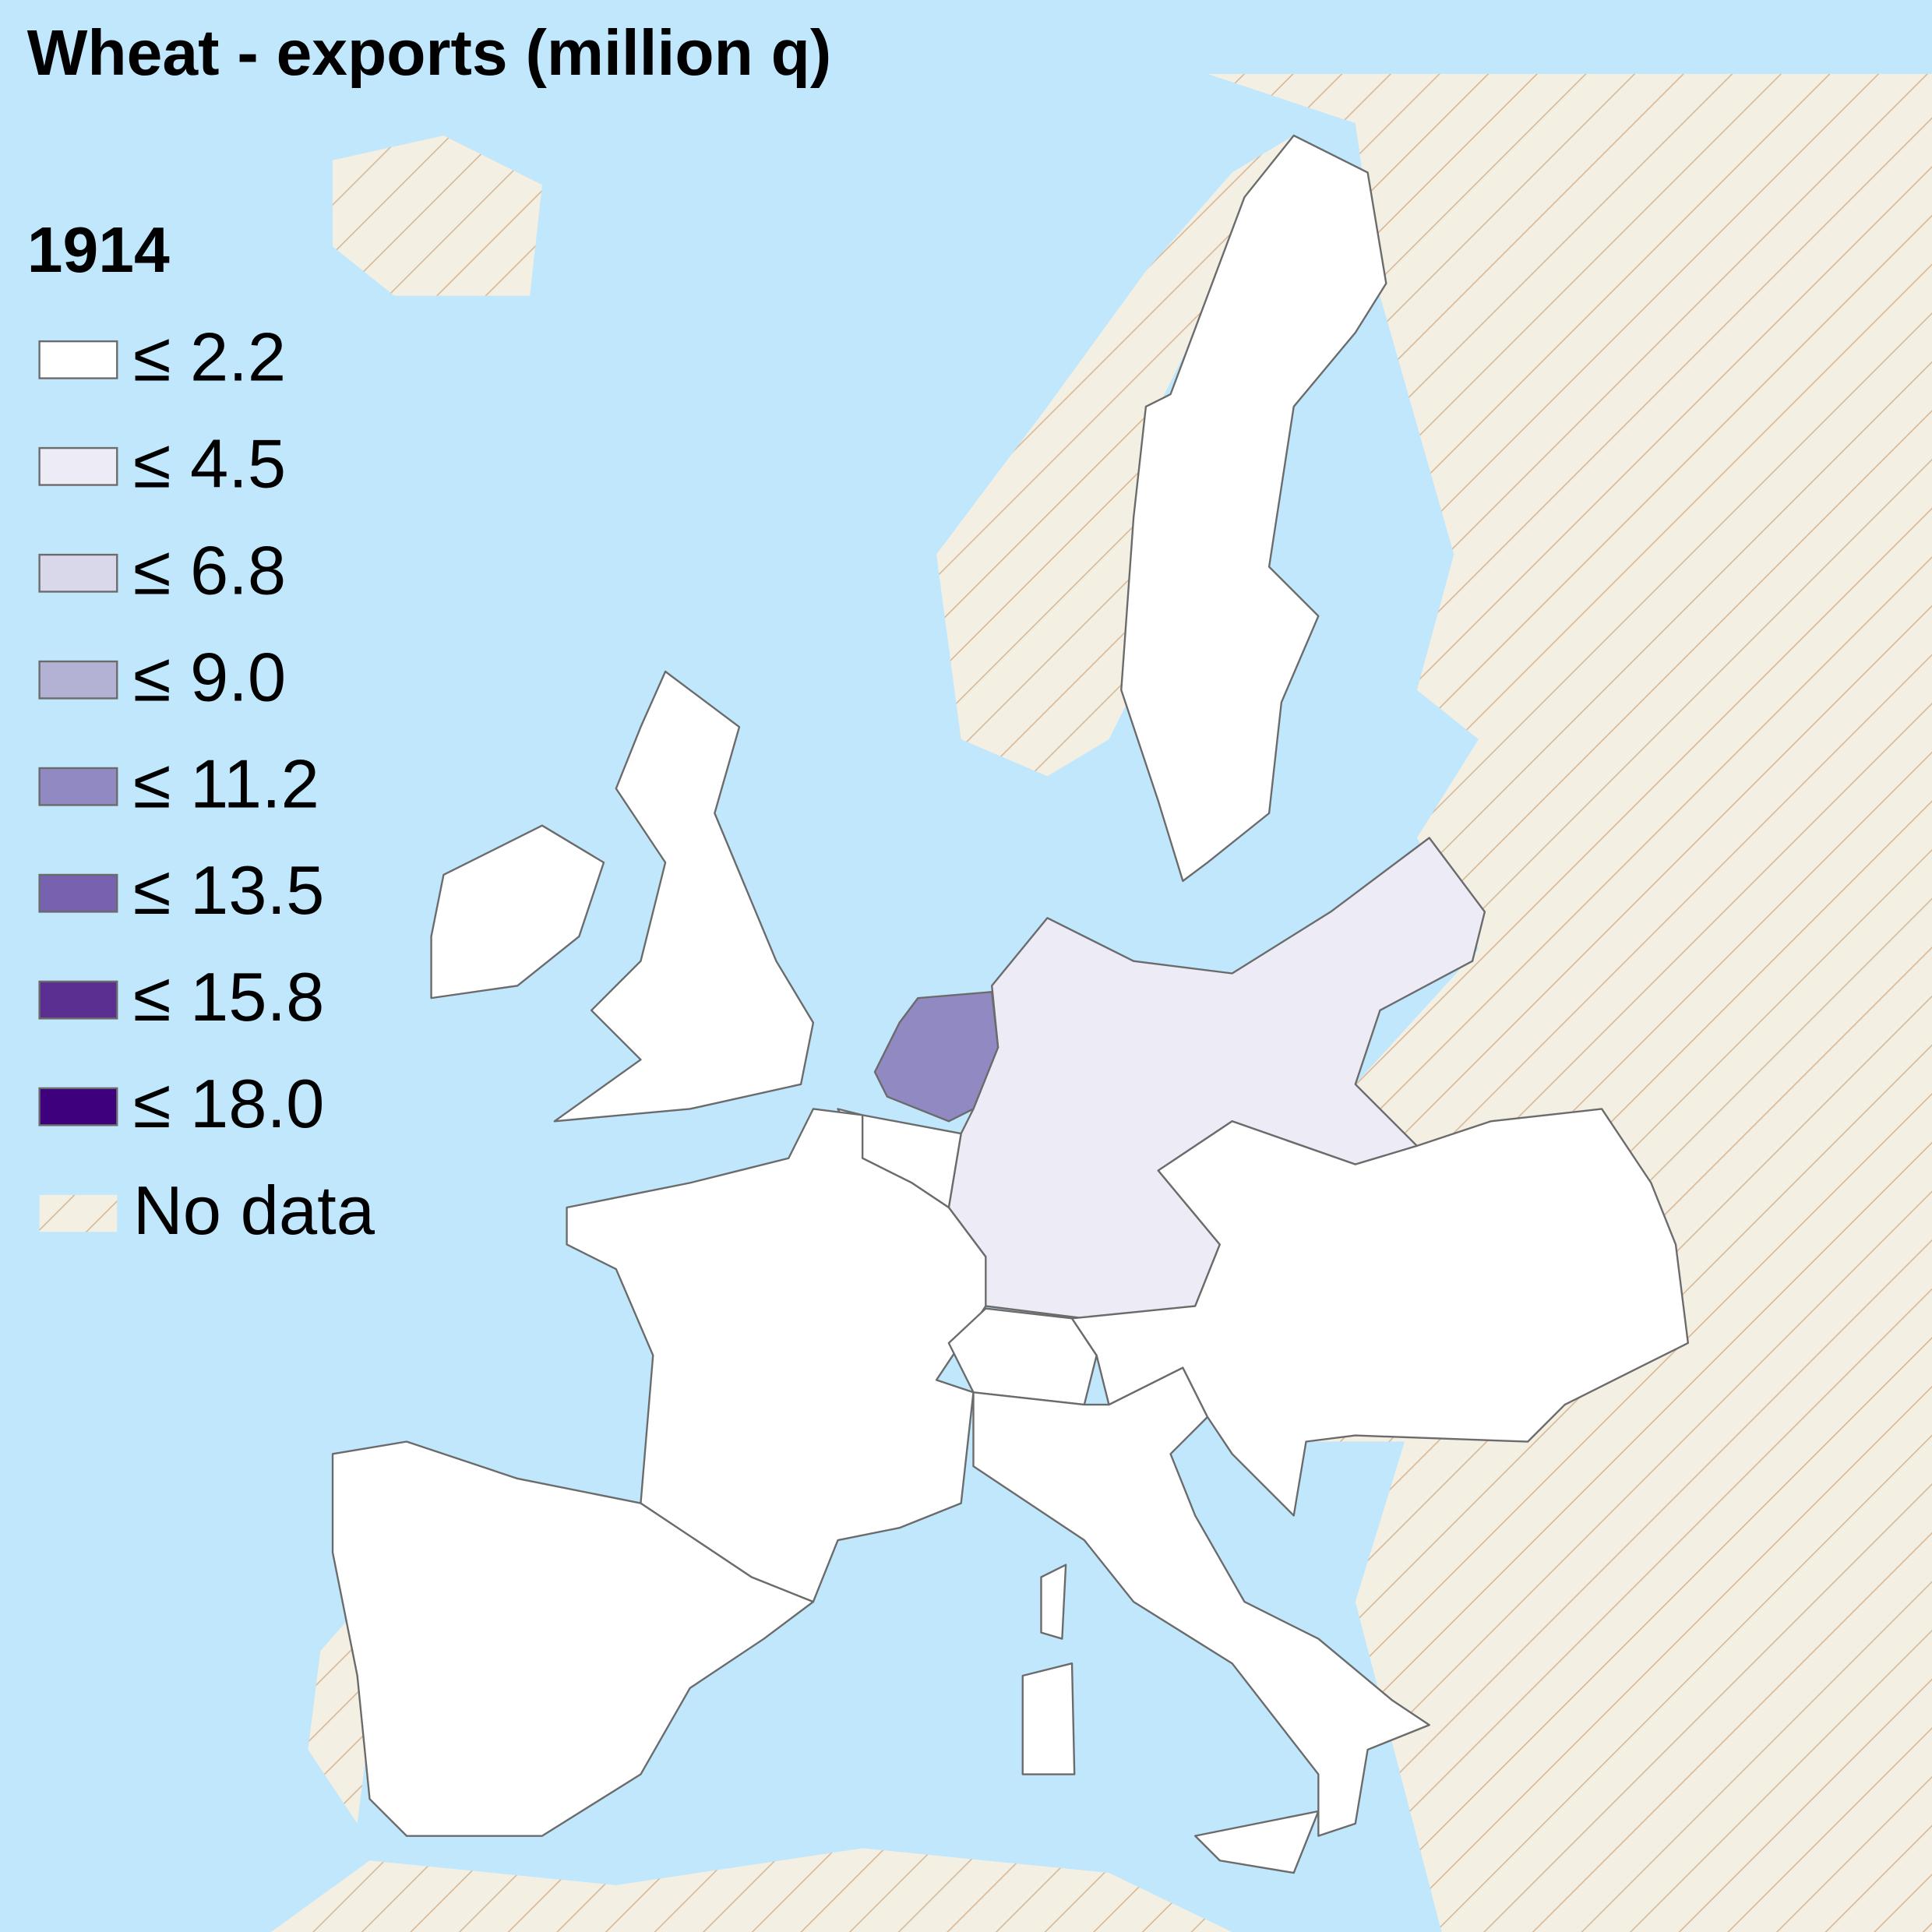 Image resolution: width=1932 pixels, height=1932 pixels. What do you see at coordinates (1380, 1312) in the screenshot?
I see `austria-hungary` at bounding box center [1380, 1312].